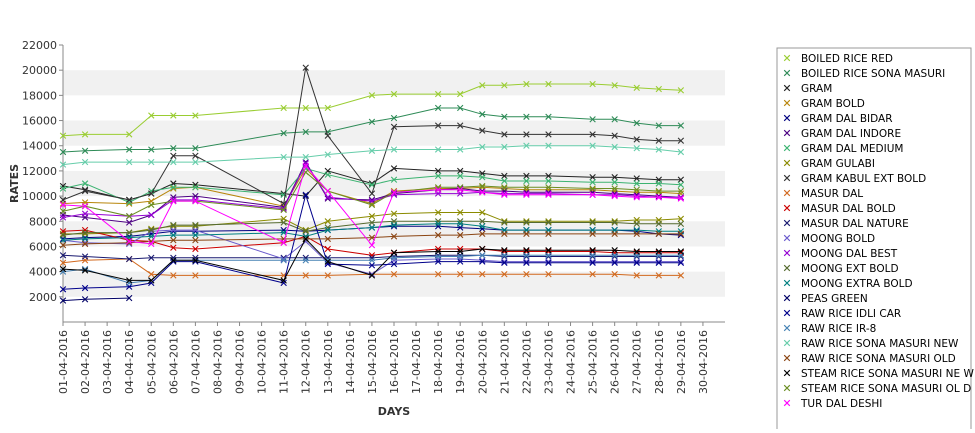  Describe the element at coordinates (843, 149) in the screenshot. I see `legend-item: GRAM DAL MEDIUM` at that location.